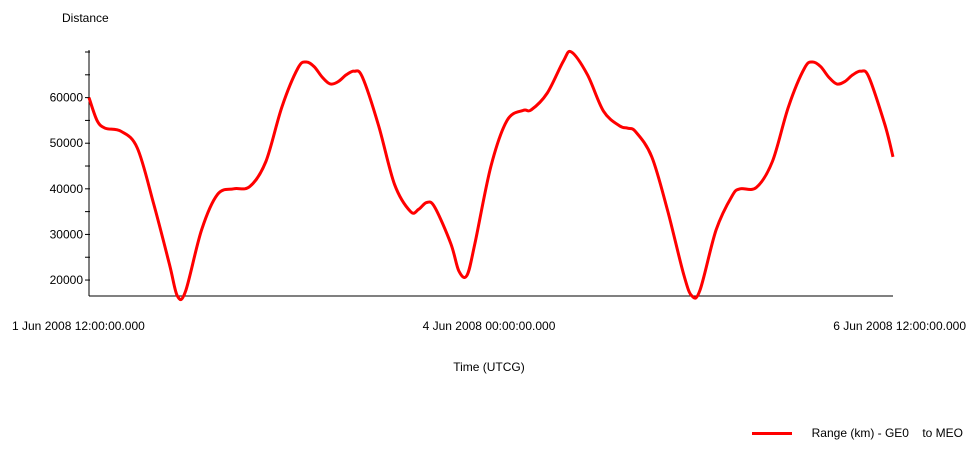 The width and height of the screenshot is (973, 454). What do you see at coordinates (67, 280) in the screenshot?
I see `y-tick-label: 20000` at bounding box center [67, 280].